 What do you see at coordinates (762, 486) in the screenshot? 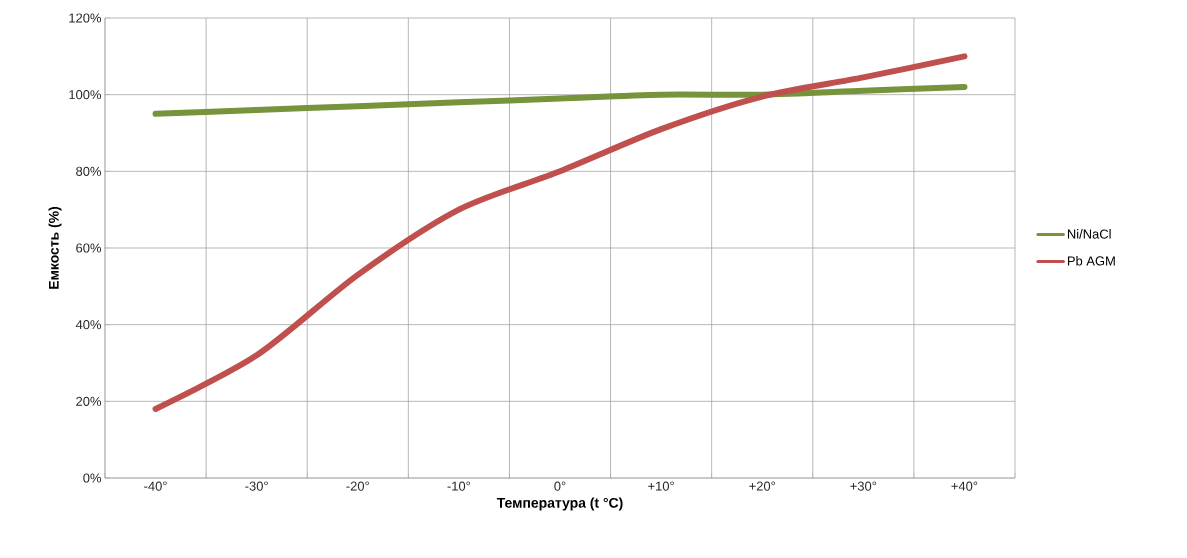
I see `x-tick-label: +20°` at bounding box center [762, 486].